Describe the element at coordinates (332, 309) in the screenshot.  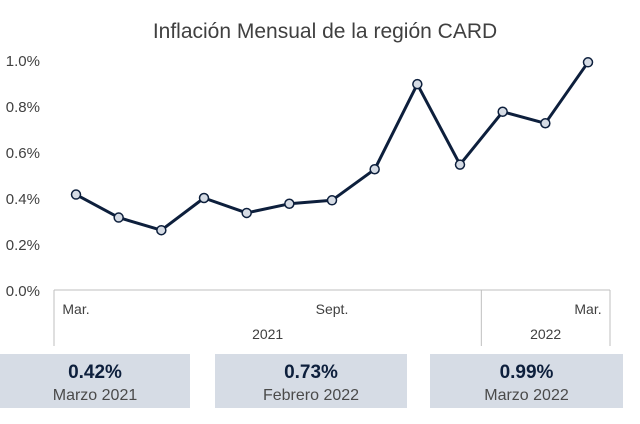
I see `x-tick-label: Sept.` at that location.